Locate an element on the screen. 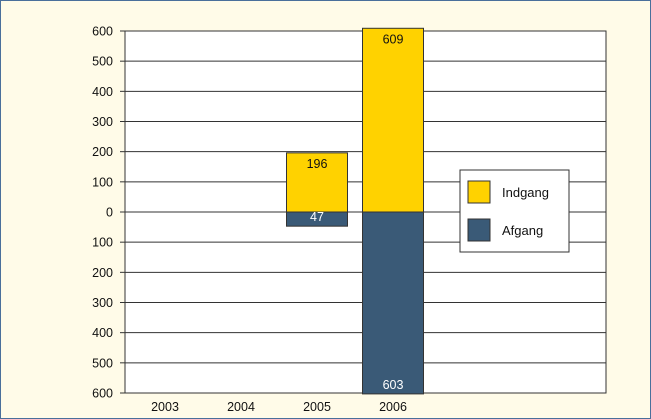 The width and height of the screenshot is (651, 419). x-tick-label: 2004 is located at coordinates (241, 407).